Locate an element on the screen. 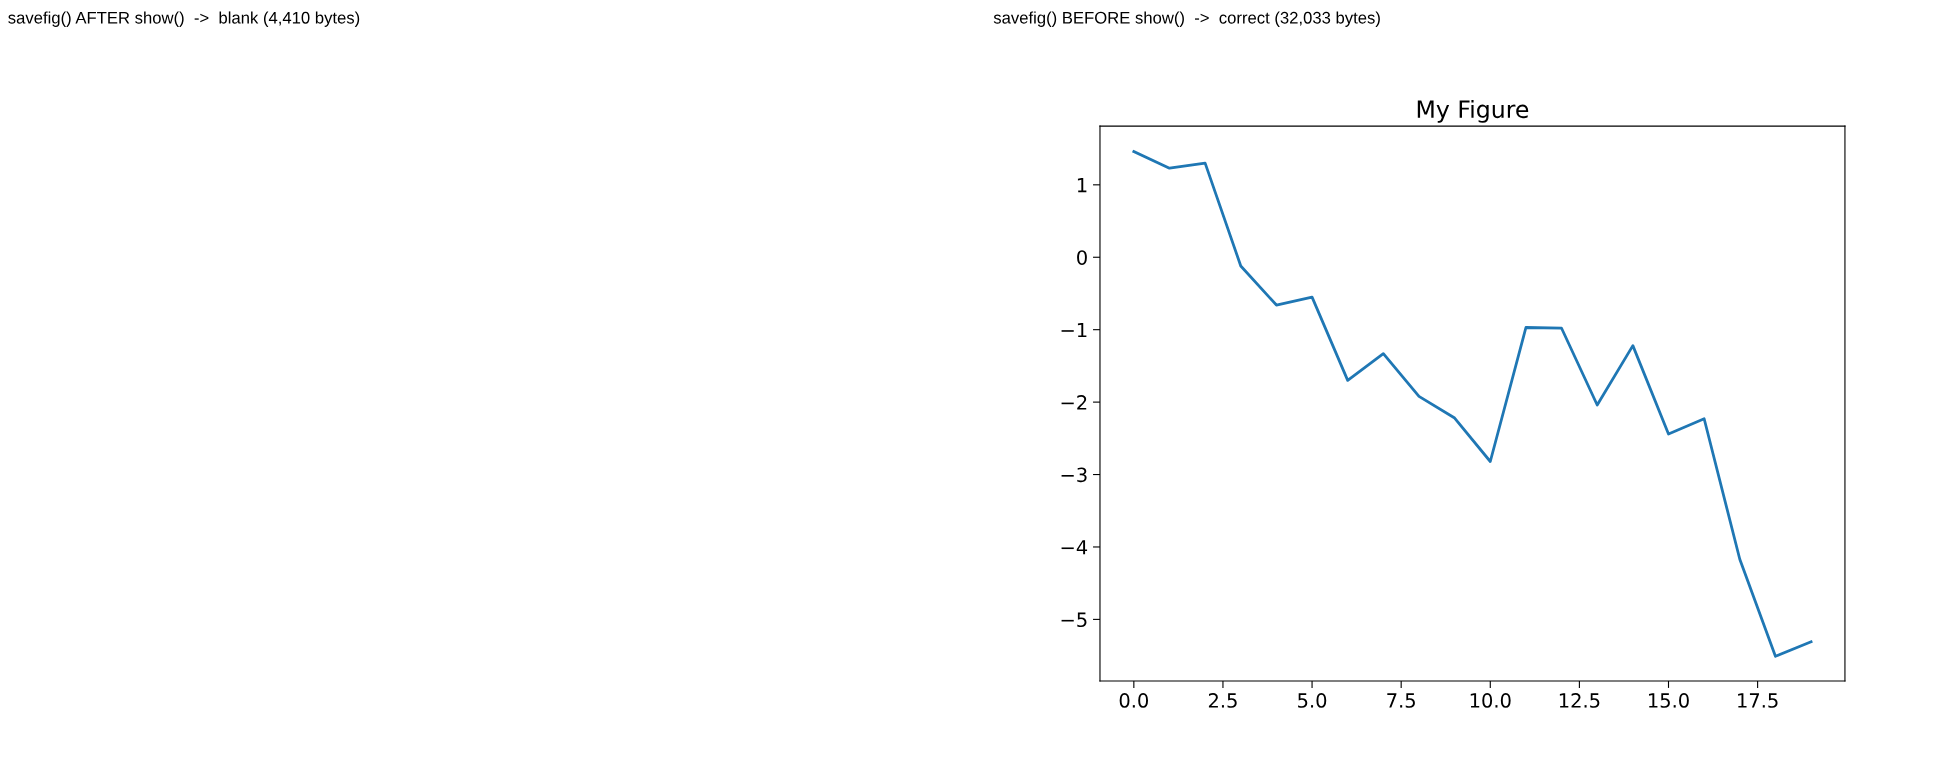 This screenshot has width=1940, height=760. y-tick-label: −2 is located at coordinates (1074, 402).